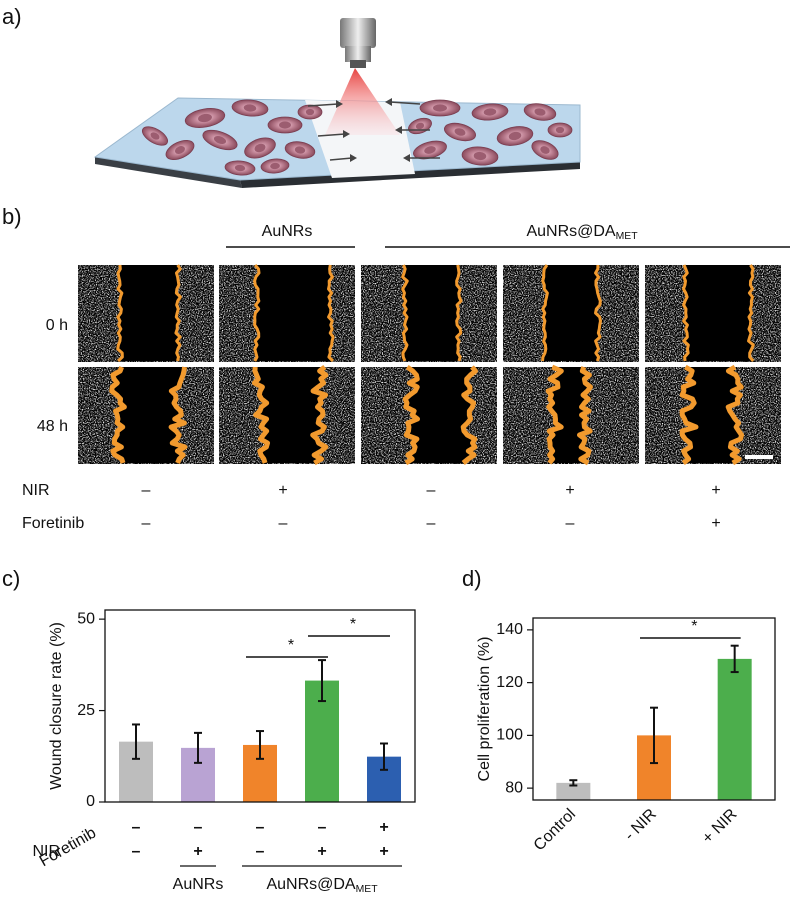 This screenshot has width=791, height=900. Describe the element at coordinates (640, 825) in the screenshot. I see `x-tick-label: - NIR` at that location.